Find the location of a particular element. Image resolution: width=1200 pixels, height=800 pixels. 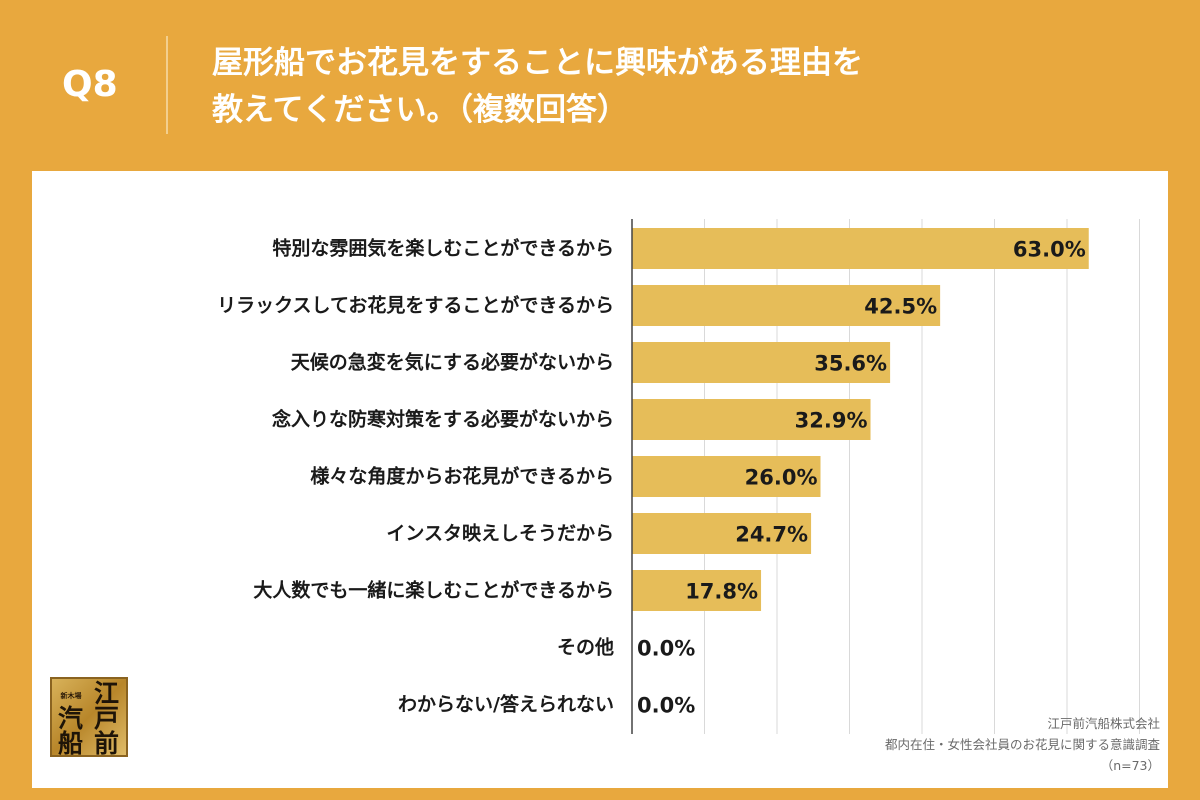

edomae-kisen-logo: 新木場 江 戸 汽 前 船 is located at coordinates (89, 717).